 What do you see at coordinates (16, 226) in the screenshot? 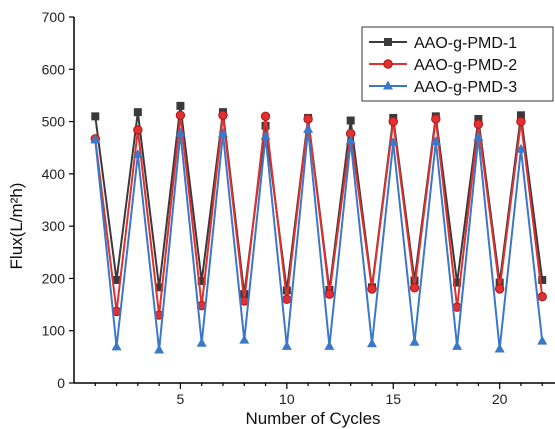
I see `y-axis-title: Flux(L/m²h)` at bounding box center [16, 226].